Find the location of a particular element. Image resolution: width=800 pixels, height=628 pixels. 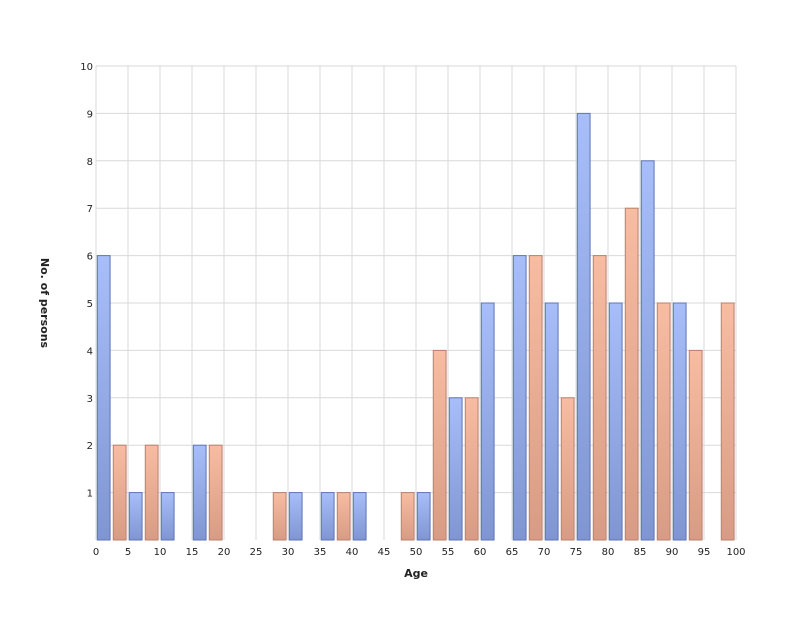

x-tick-label: 95 is located at coordinates (704, 552).